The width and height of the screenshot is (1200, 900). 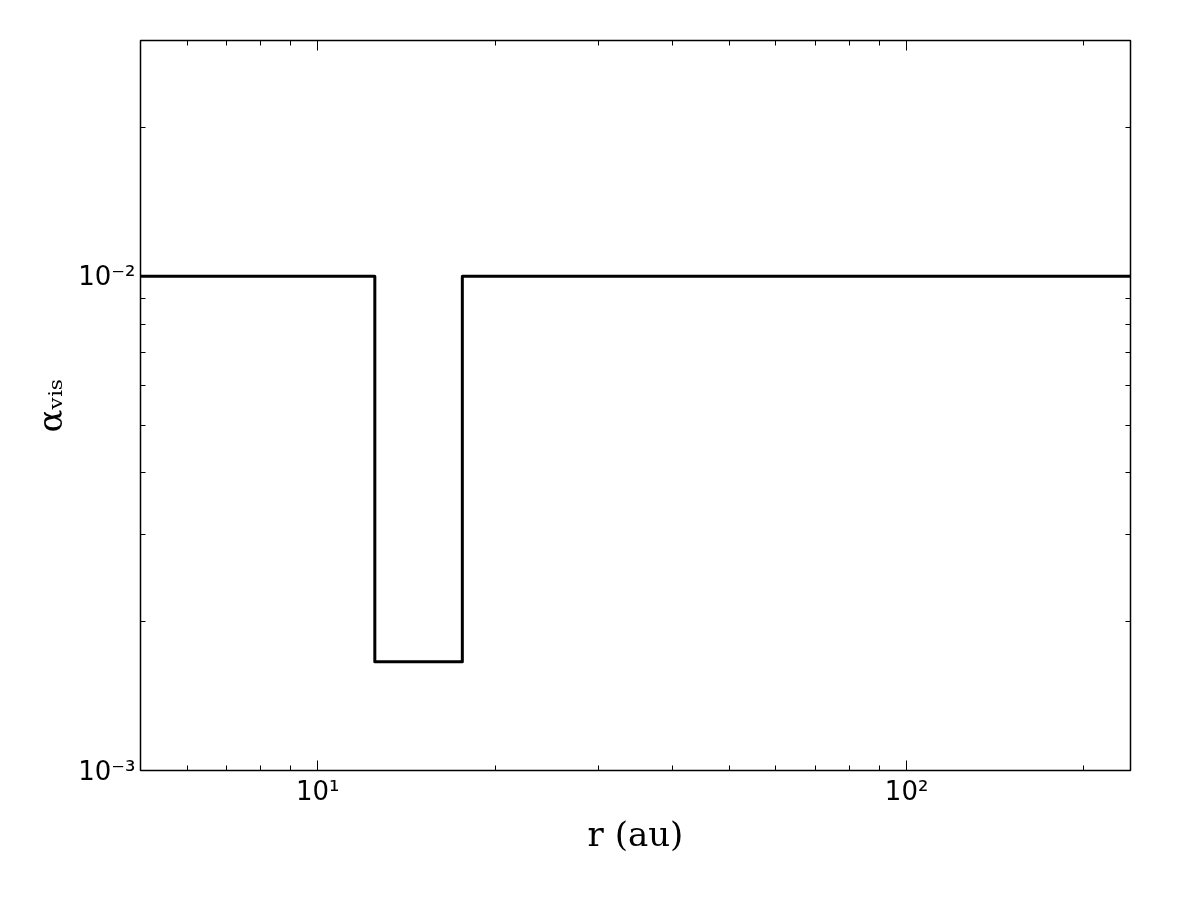 What do you see at coordinates (50, 405) in the screenshot?
I see `y-axis-title: αᵥᵢₛ` at bounding box center [50, 405].